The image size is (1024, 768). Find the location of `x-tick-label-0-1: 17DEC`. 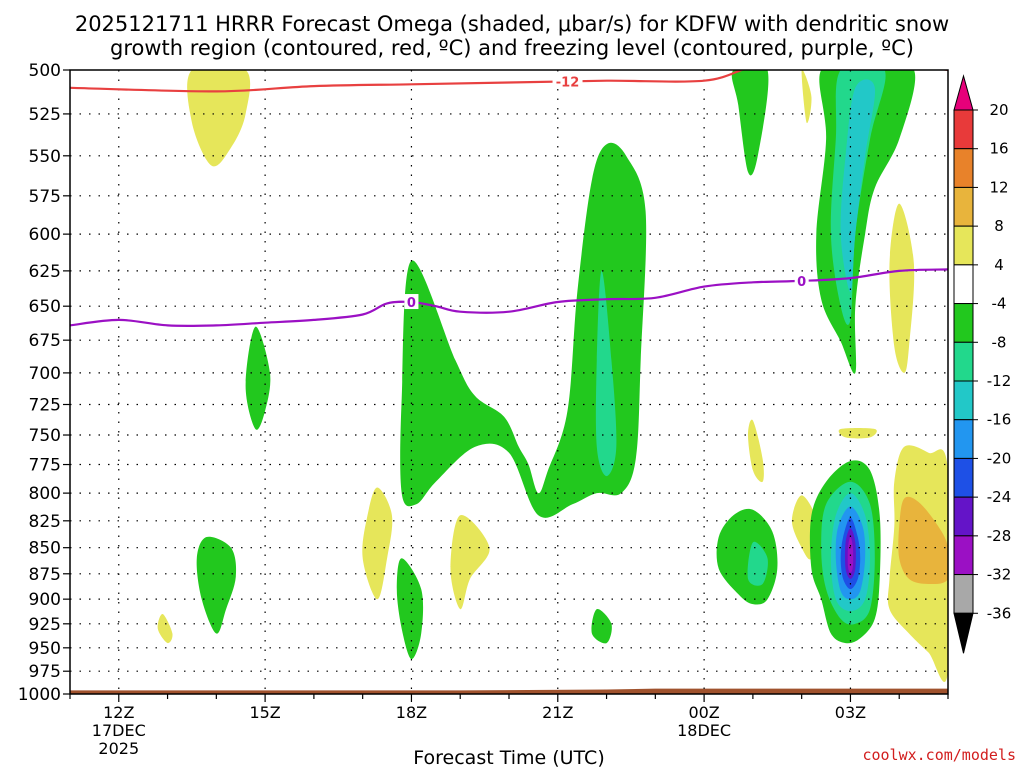

x-tick-label-0-1: 17DEC is located at coordinates (119, 730).